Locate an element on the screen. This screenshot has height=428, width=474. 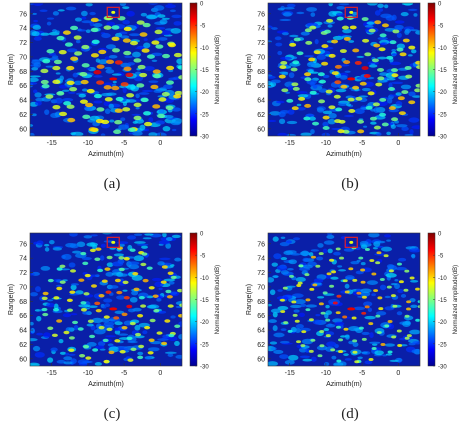
colorbar-tick-label: -15 is located at coordinates (204, 71).